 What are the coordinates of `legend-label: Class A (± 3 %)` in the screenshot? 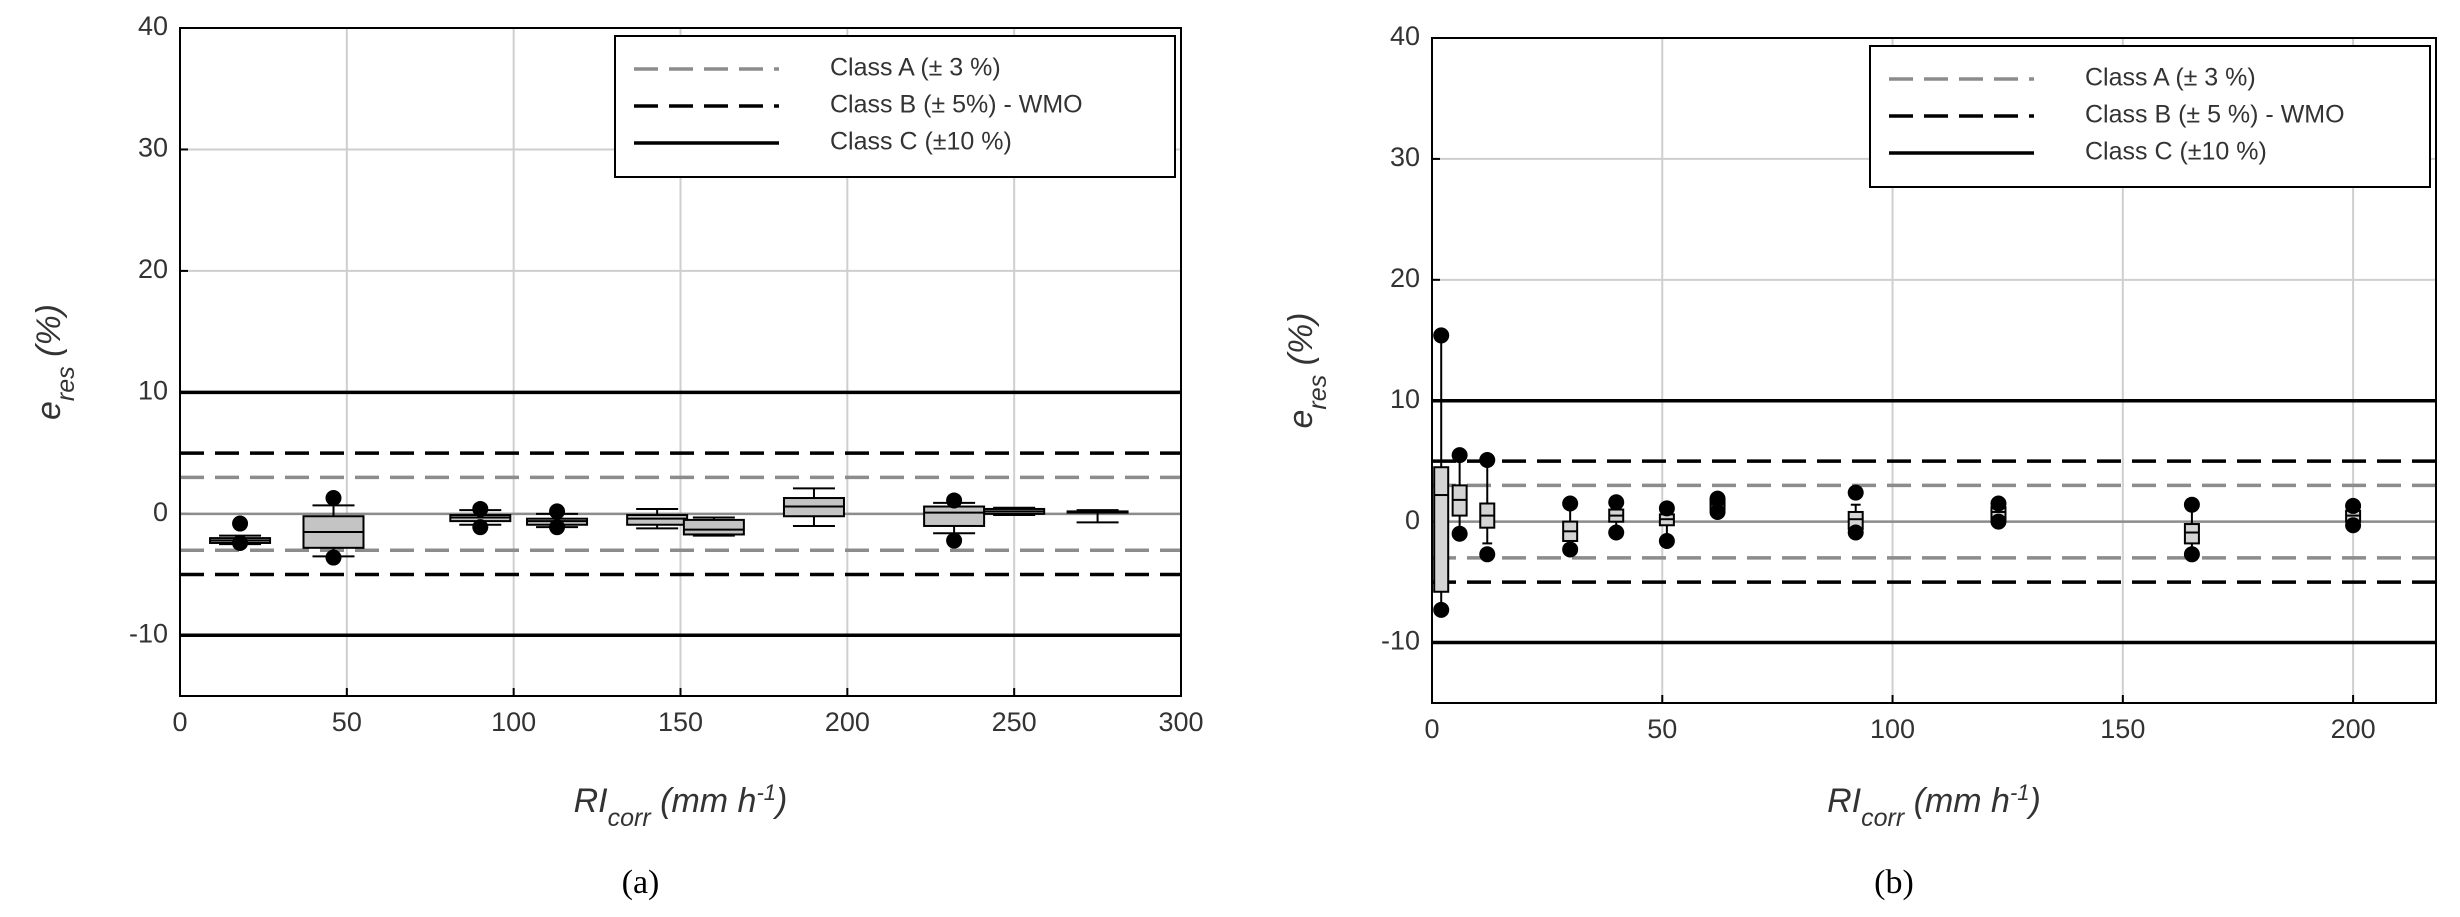 It's located at (2170, 78).